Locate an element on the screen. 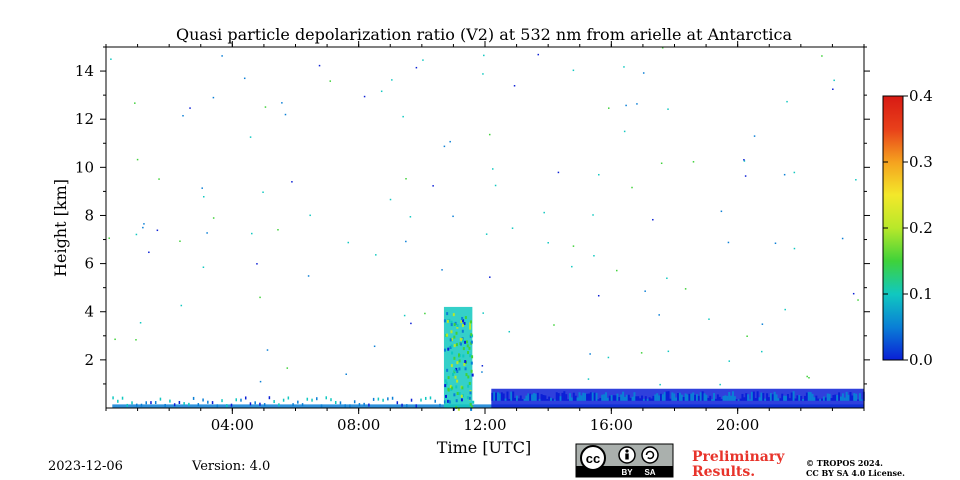 The image size is (960, 480). x-tick-label: 04:00 is located at coordinates (232, 425).